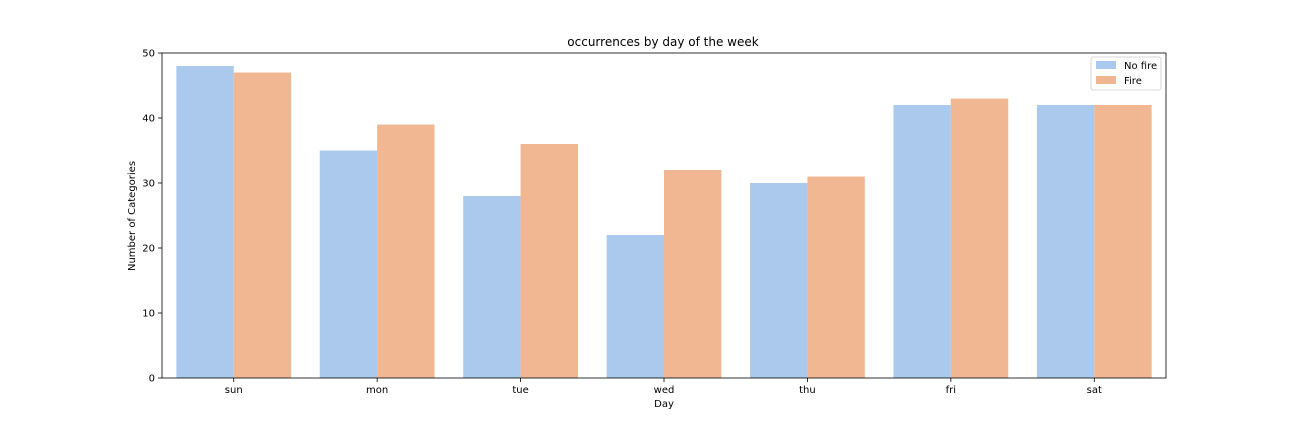  Describe the element at coordinates (779, 280) in the screenshot. I see `bar-no-fire-thu` at that location.